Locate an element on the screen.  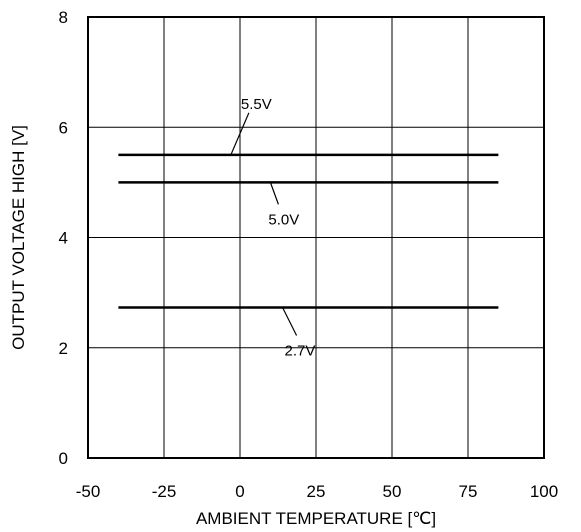
series-label: 2.7V is located at coordinates (300, 351).